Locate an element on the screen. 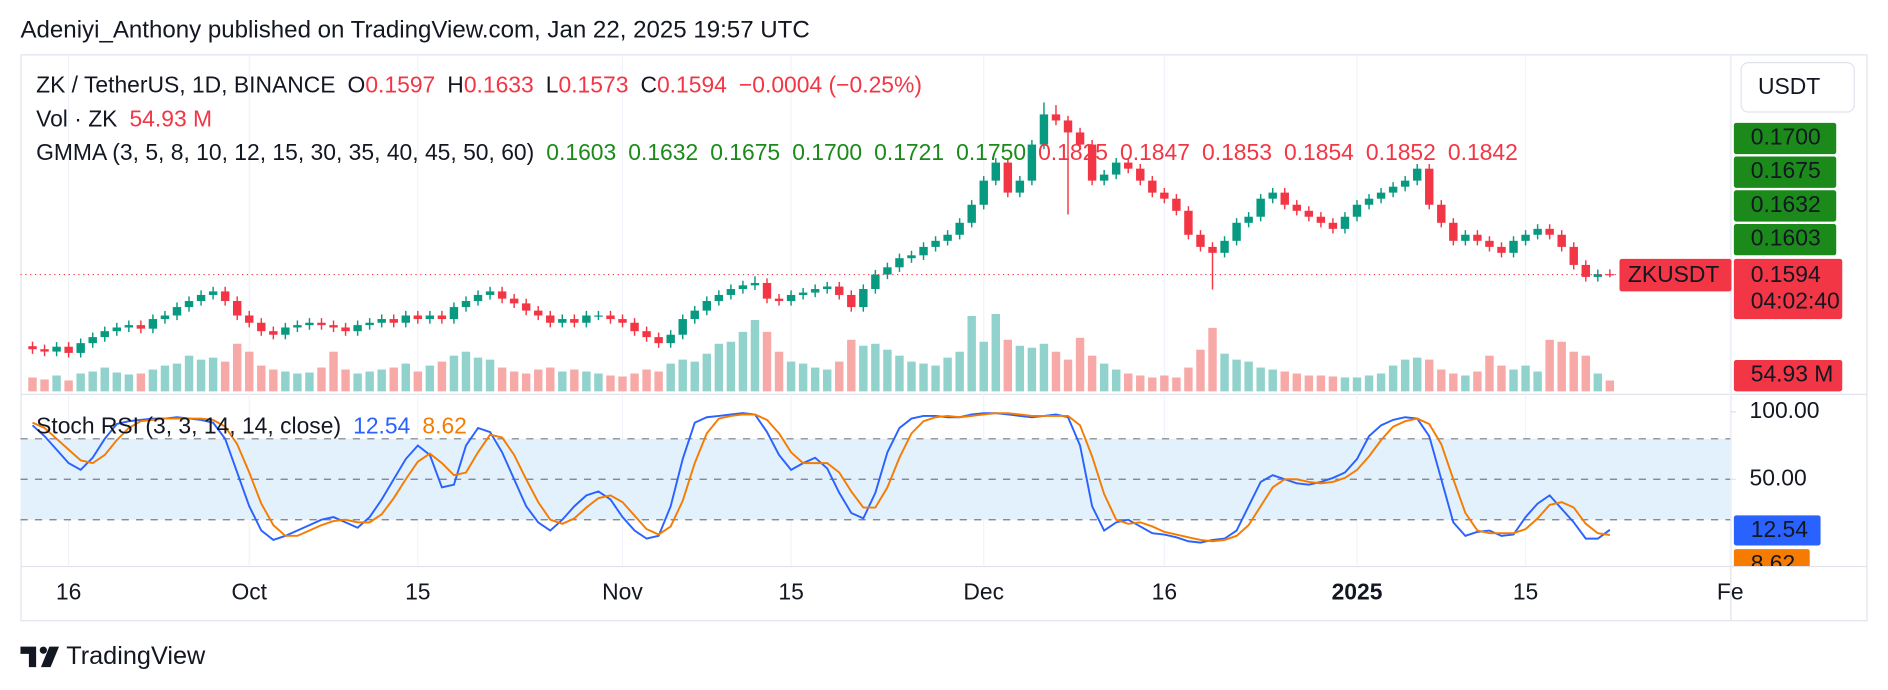 The image size is (1888, 690). currency: USDT is located at coordinates (1789, 86).